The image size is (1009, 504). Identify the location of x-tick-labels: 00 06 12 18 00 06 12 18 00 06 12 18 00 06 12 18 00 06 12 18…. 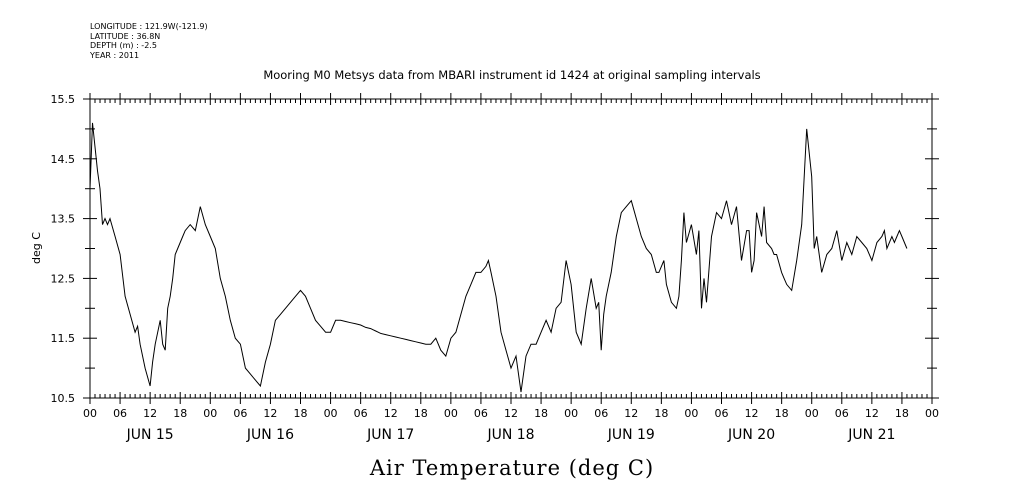
(511, 413).